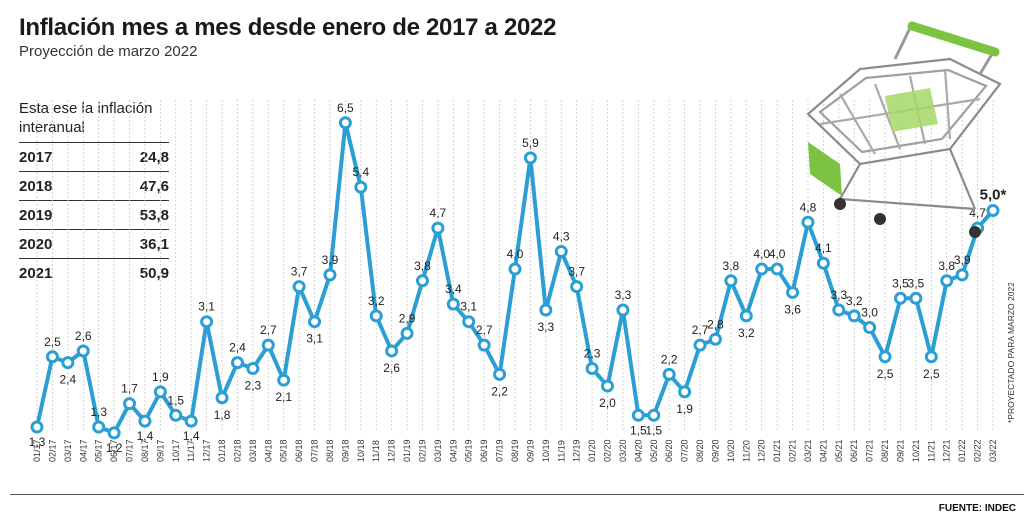  What do you see at coordinates (838, 295) in the screenshot?
I see `value-label: 3,3` at bounding box center [838, 295].